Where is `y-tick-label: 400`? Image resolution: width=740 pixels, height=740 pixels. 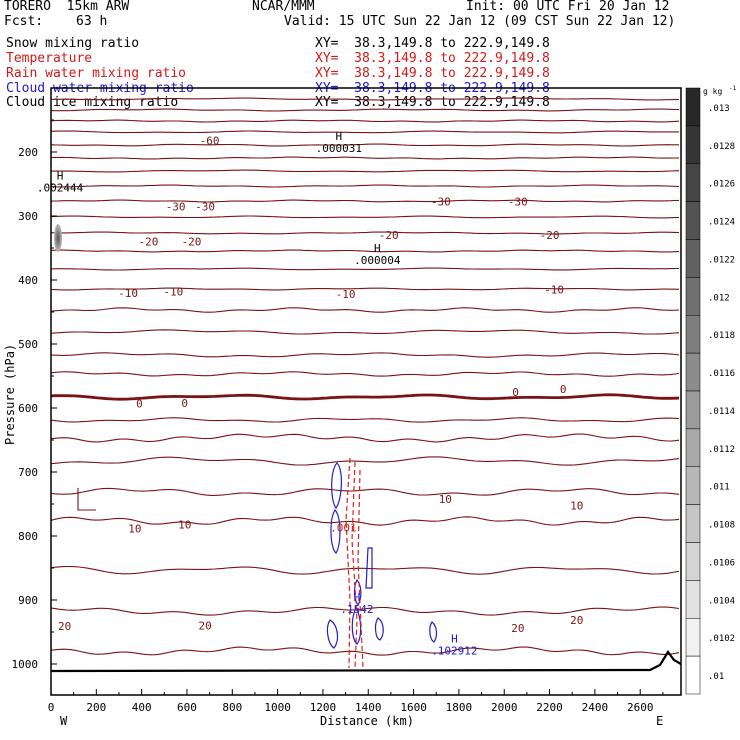 y-tick-label: 400 is located at coordinates (28, 280).